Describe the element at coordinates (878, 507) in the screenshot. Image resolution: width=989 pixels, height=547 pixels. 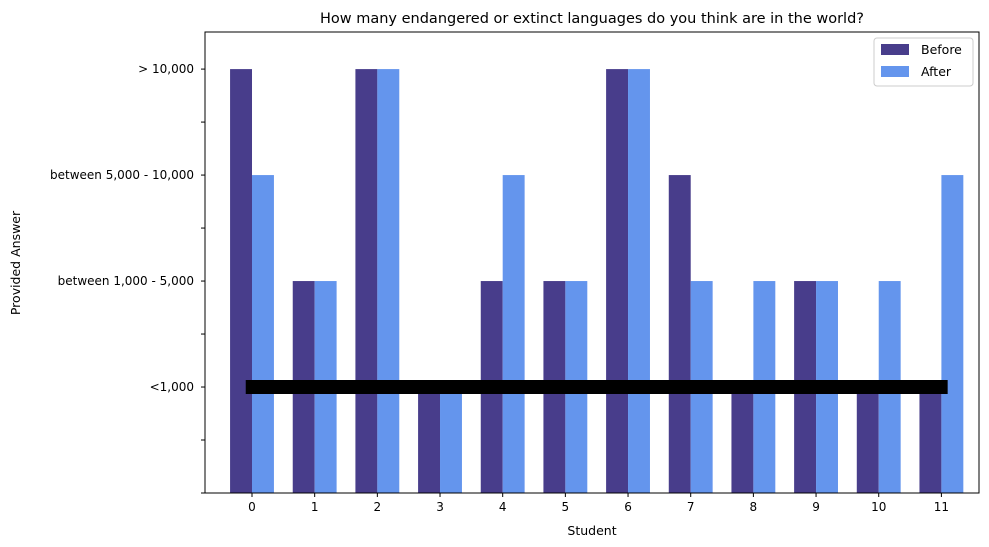
I see `x-tick-label: 10` at that location.